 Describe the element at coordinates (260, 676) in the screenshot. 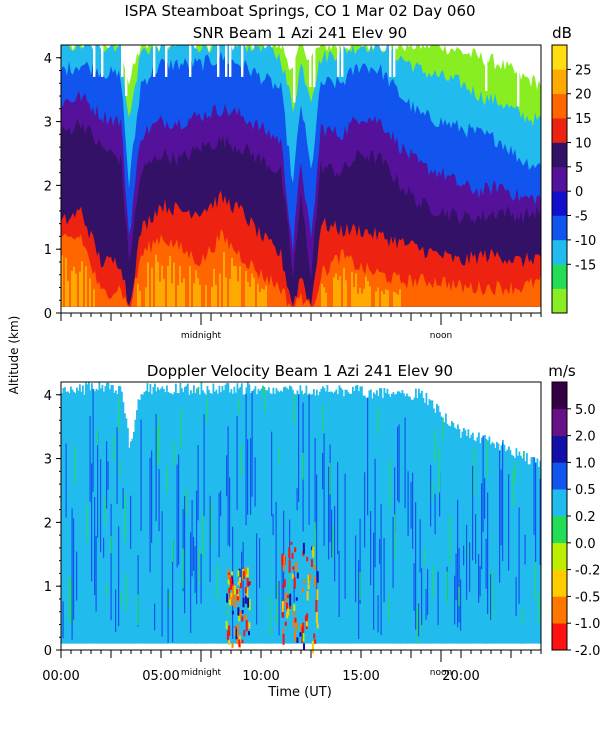

I see `velocity-axis-xtick-label: 10:00` at that location.